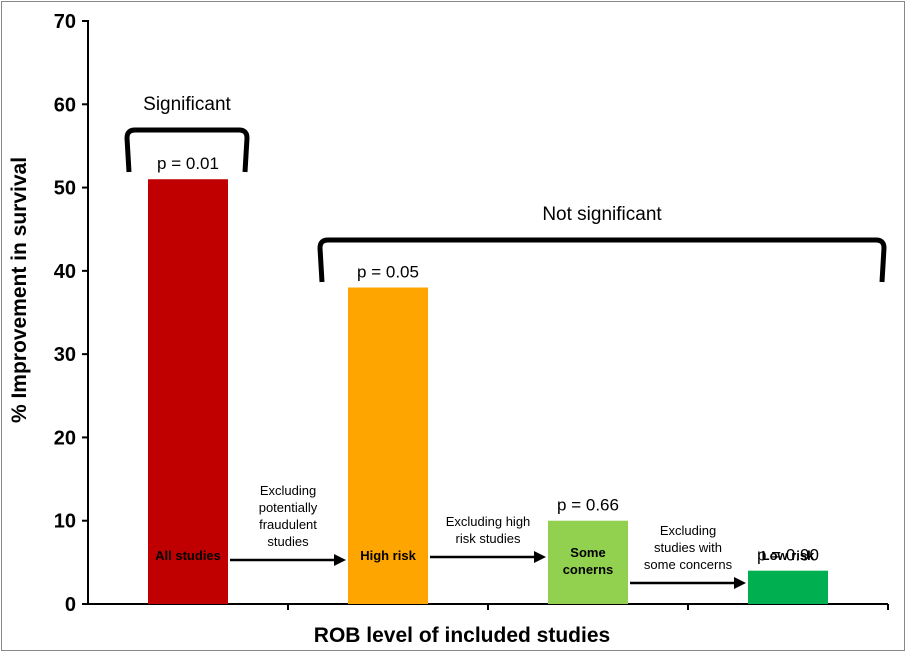  I want to click on p-value-label: p = 0.90, so click(788, 555).